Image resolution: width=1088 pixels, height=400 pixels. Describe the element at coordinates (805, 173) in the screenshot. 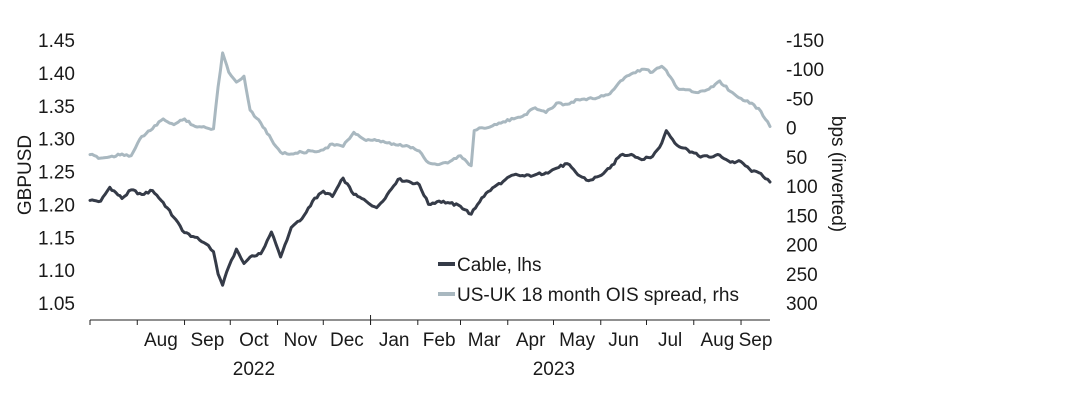

I see `right-axis: -150 -100 -50 0 50 100 150 200 250 300` at that location.